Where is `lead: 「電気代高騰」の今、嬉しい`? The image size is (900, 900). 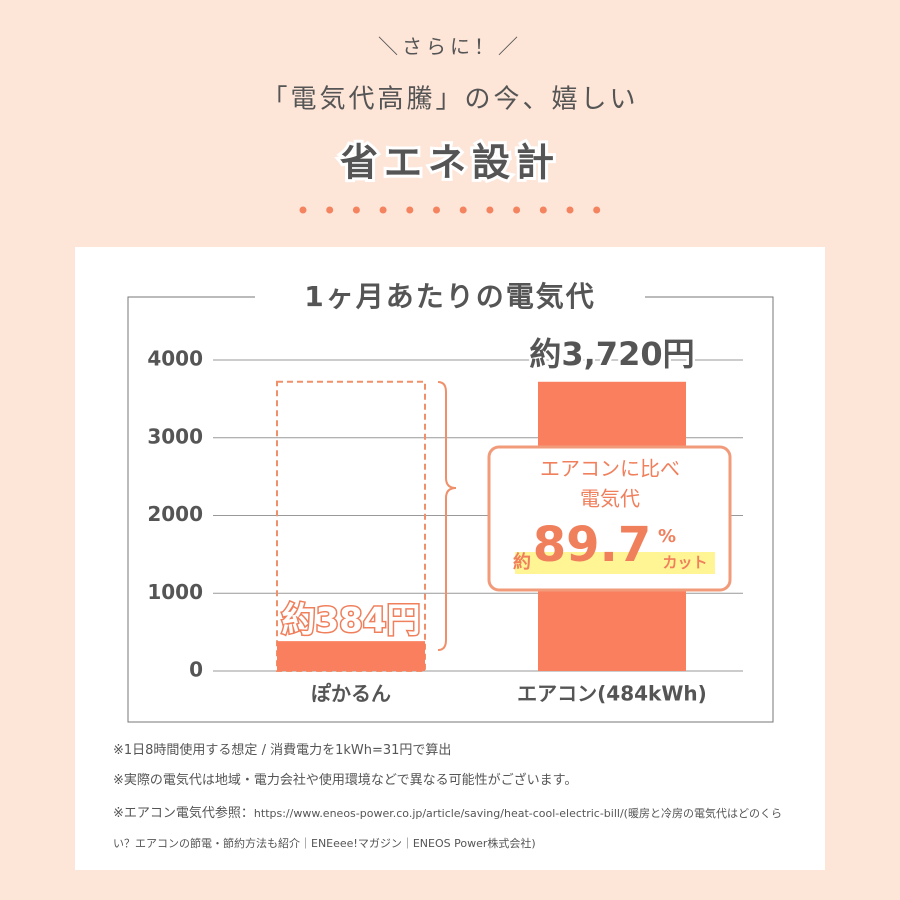 lead: 「電気代高騰」の今、嬉しい is located at coordinates (449, 100).